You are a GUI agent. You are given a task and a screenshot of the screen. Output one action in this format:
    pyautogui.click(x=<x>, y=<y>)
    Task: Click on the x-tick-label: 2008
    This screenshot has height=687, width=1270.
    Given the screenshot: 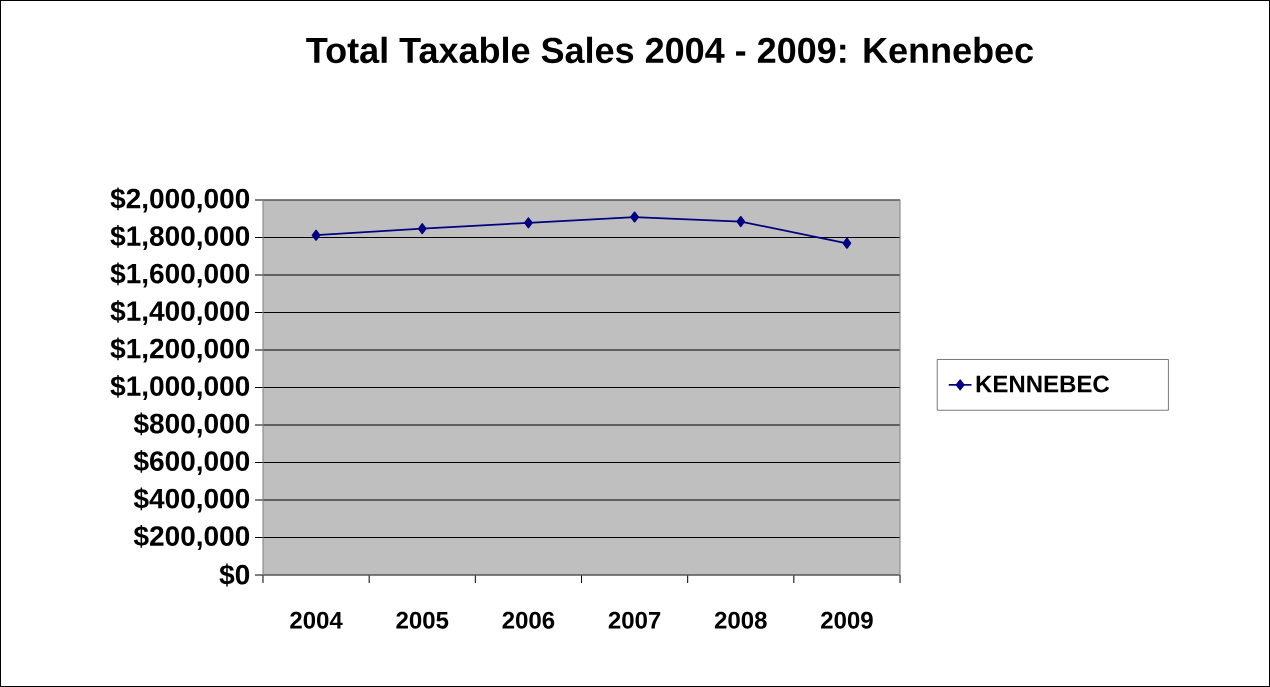 What is the action you would take?
    pyautogui.click(x=740, y=620)
    